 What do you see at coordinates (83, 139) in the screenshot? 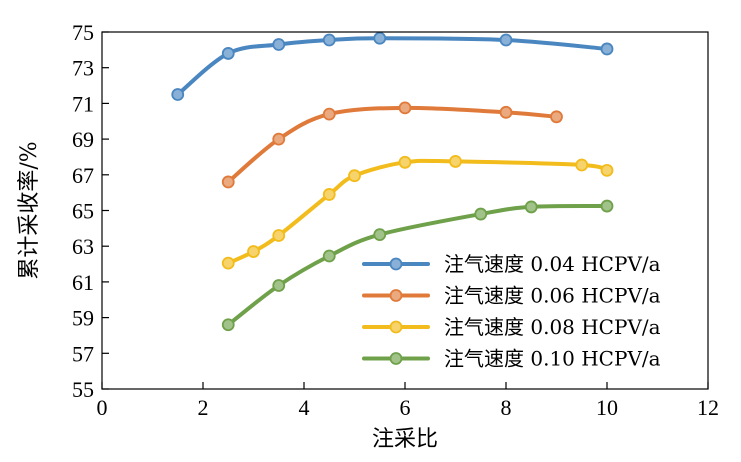
I see `y-tick-label-8: 69` at bounding box center [83, 139].